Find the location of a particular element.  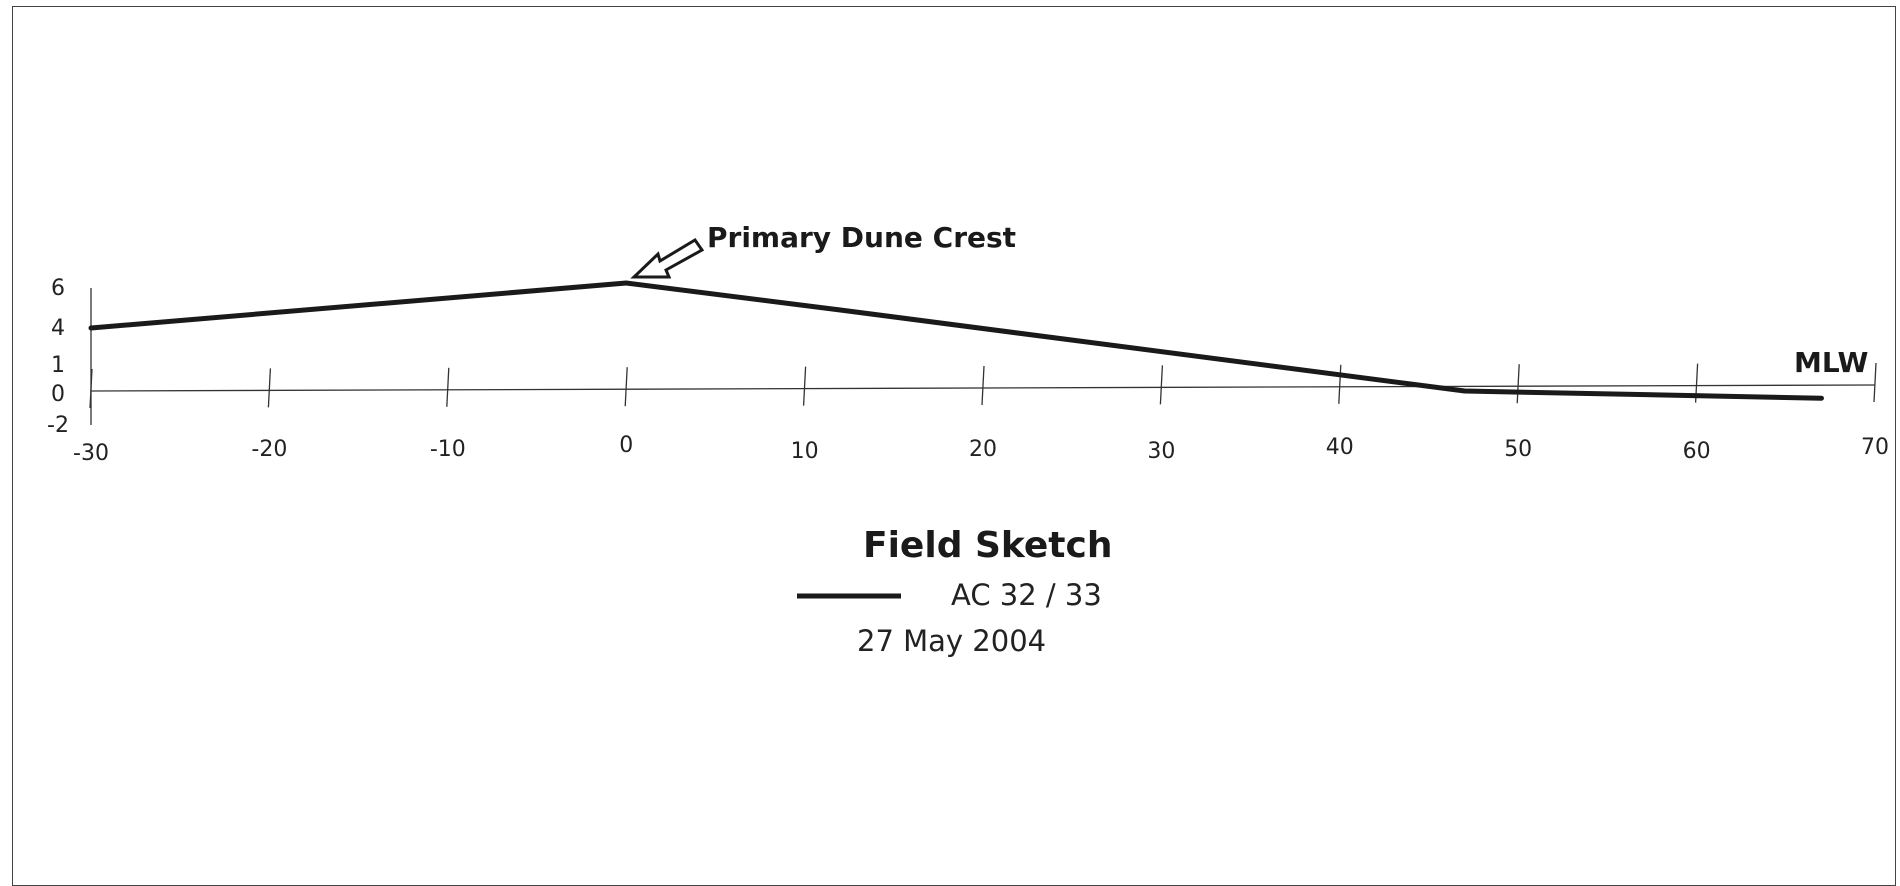

y-tick-label: 6 is located at coordinates (58, 288).